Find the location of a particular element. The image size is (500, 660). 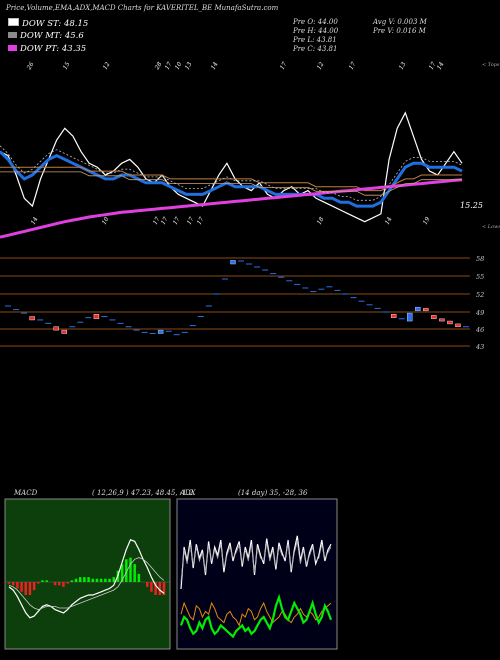

ema-dotted-line is located at coordinates (231, 173).